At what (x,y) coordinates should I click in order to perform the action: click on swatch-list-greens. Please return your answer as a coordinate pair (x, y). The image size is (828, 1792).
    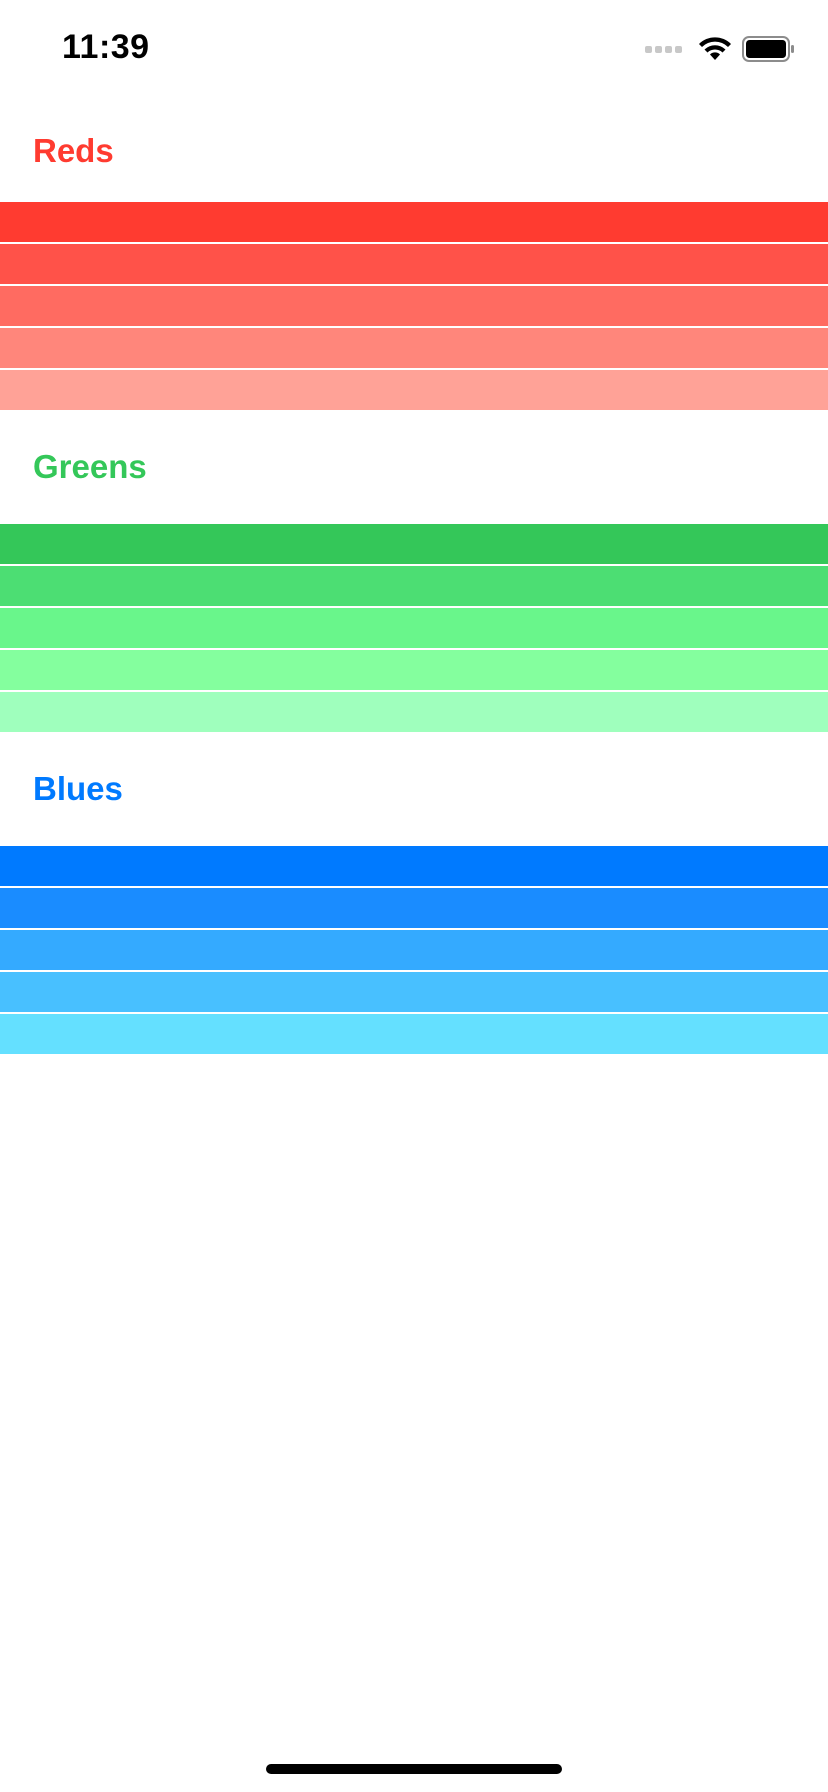
    Looking at the image, I should click on (414, 628).